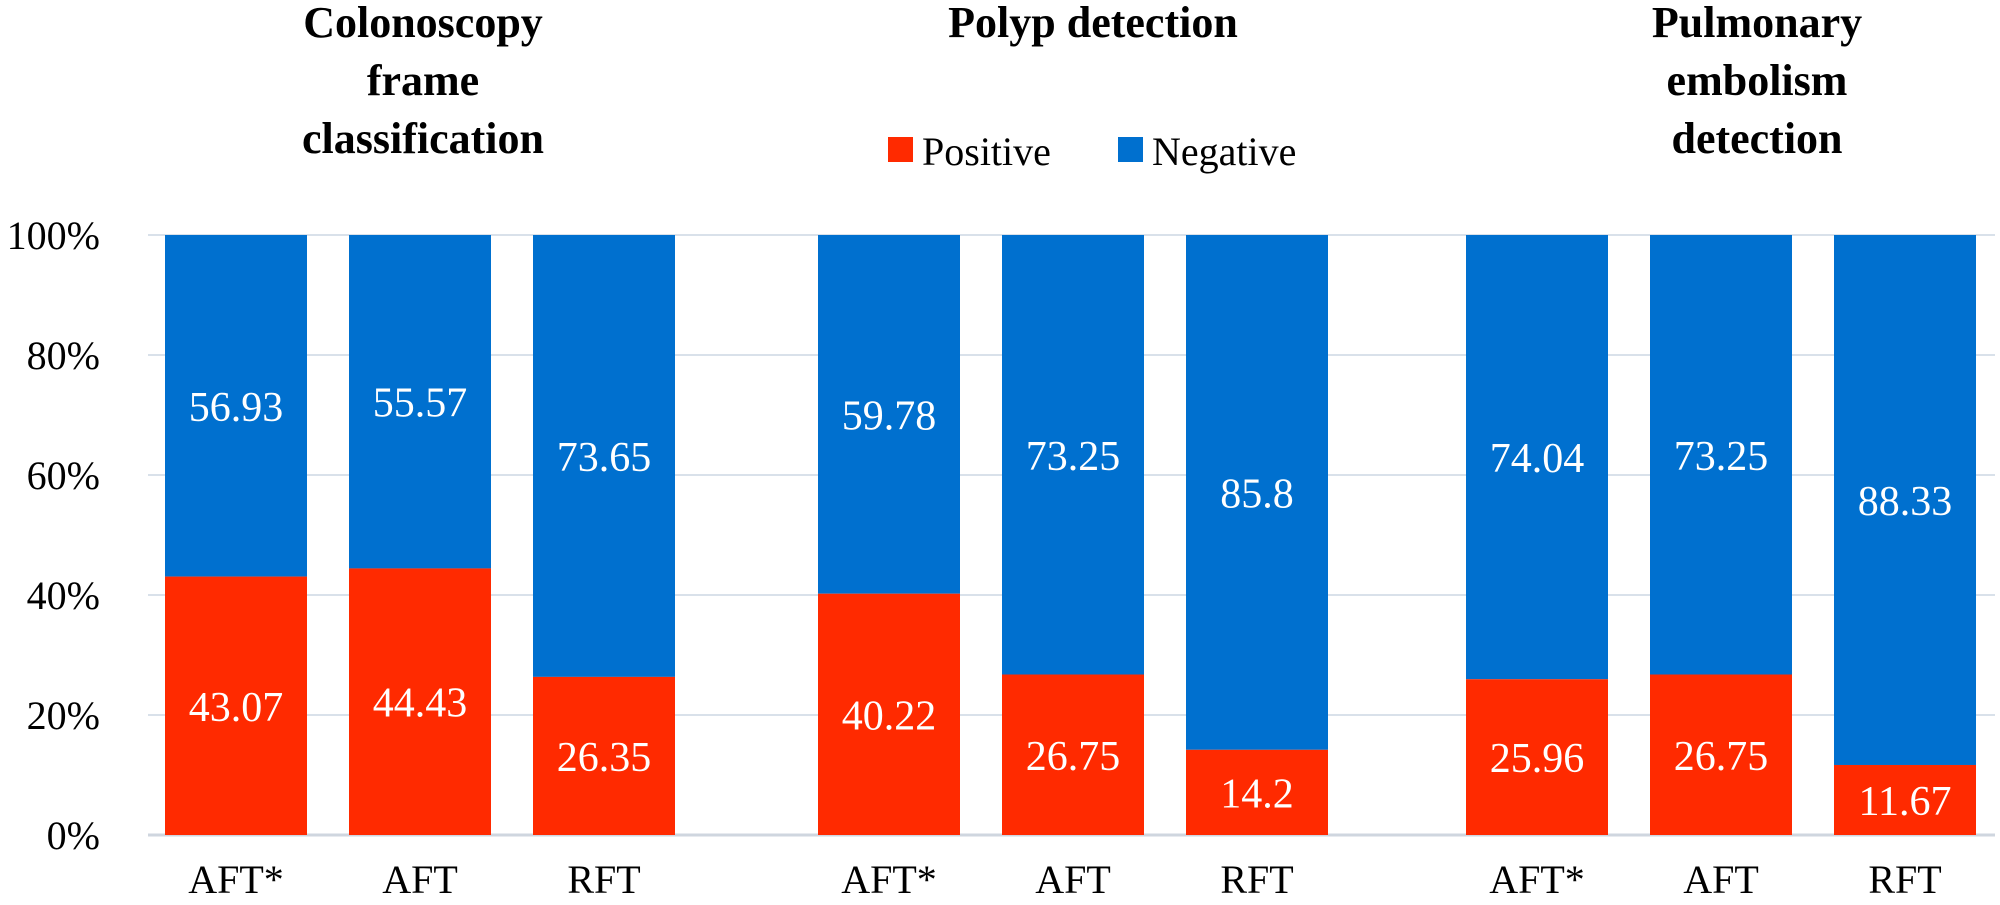 This screenshot has width=2000, height=905. Describe the element at coordinates (63, 595) in the screenshot. I see `y-tick-label: 40%` at that location.